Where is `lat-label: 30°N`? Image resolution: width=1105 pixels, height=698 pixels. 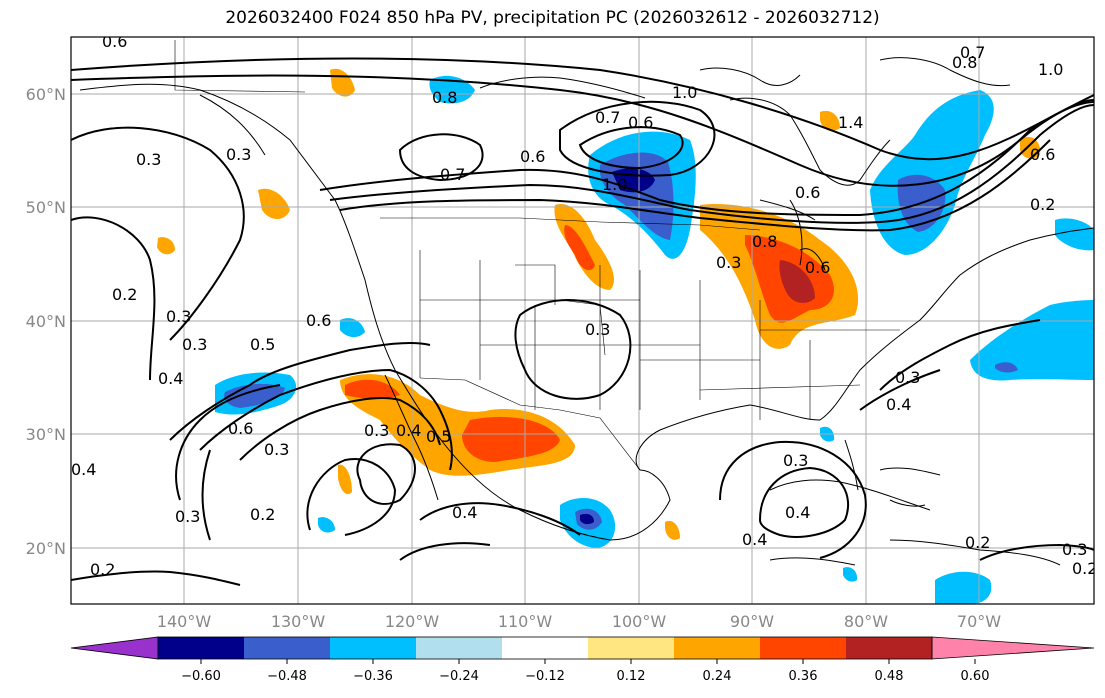
lat-label: 30°N is located at coordinates (46, 434).